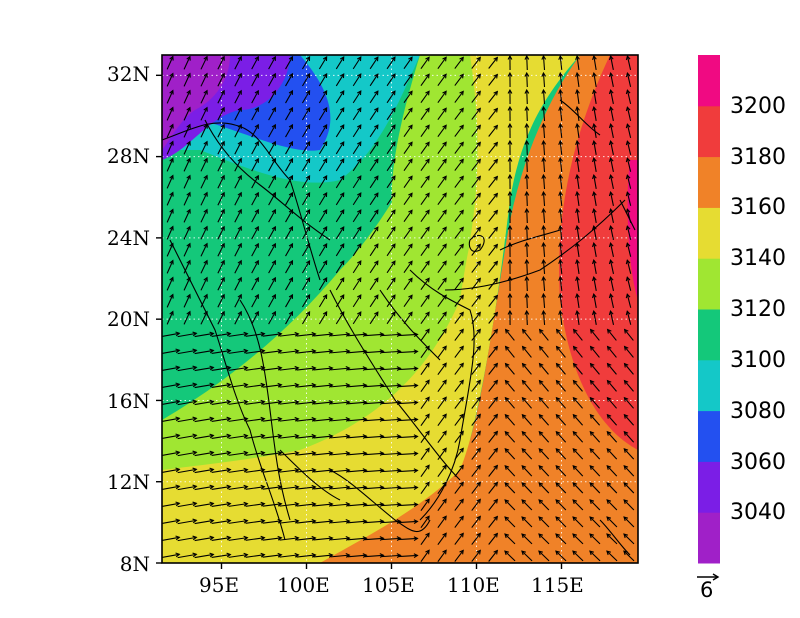 The width and height of the screenshot is (800, 618). I want to click on colorbar-label-3200: 3200, so click(758, 106).